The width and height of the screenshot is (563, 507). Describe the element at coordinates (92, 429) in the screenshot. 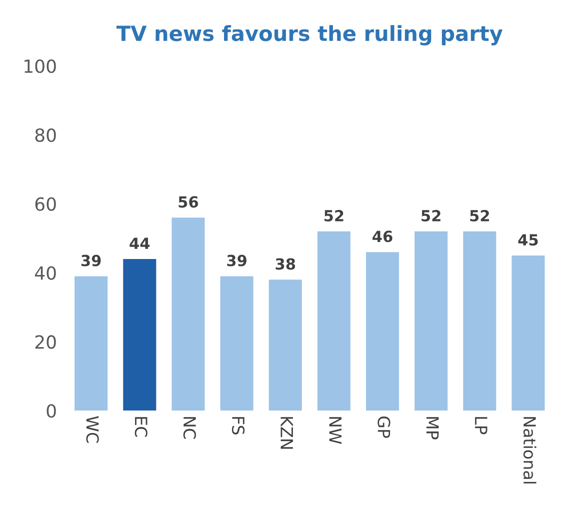

I see `x-tick-label: WC` at that location.